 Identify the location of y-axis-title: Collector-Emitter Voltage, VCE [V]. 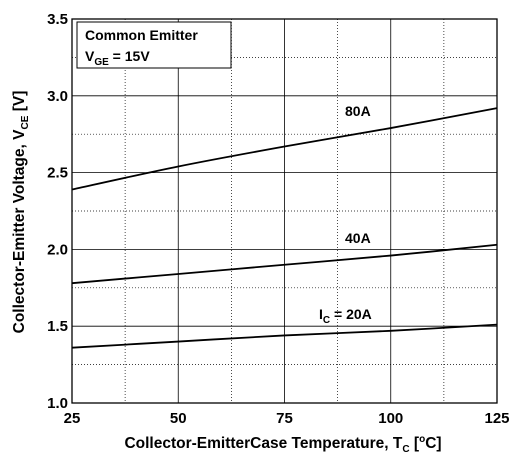
(21, 212).